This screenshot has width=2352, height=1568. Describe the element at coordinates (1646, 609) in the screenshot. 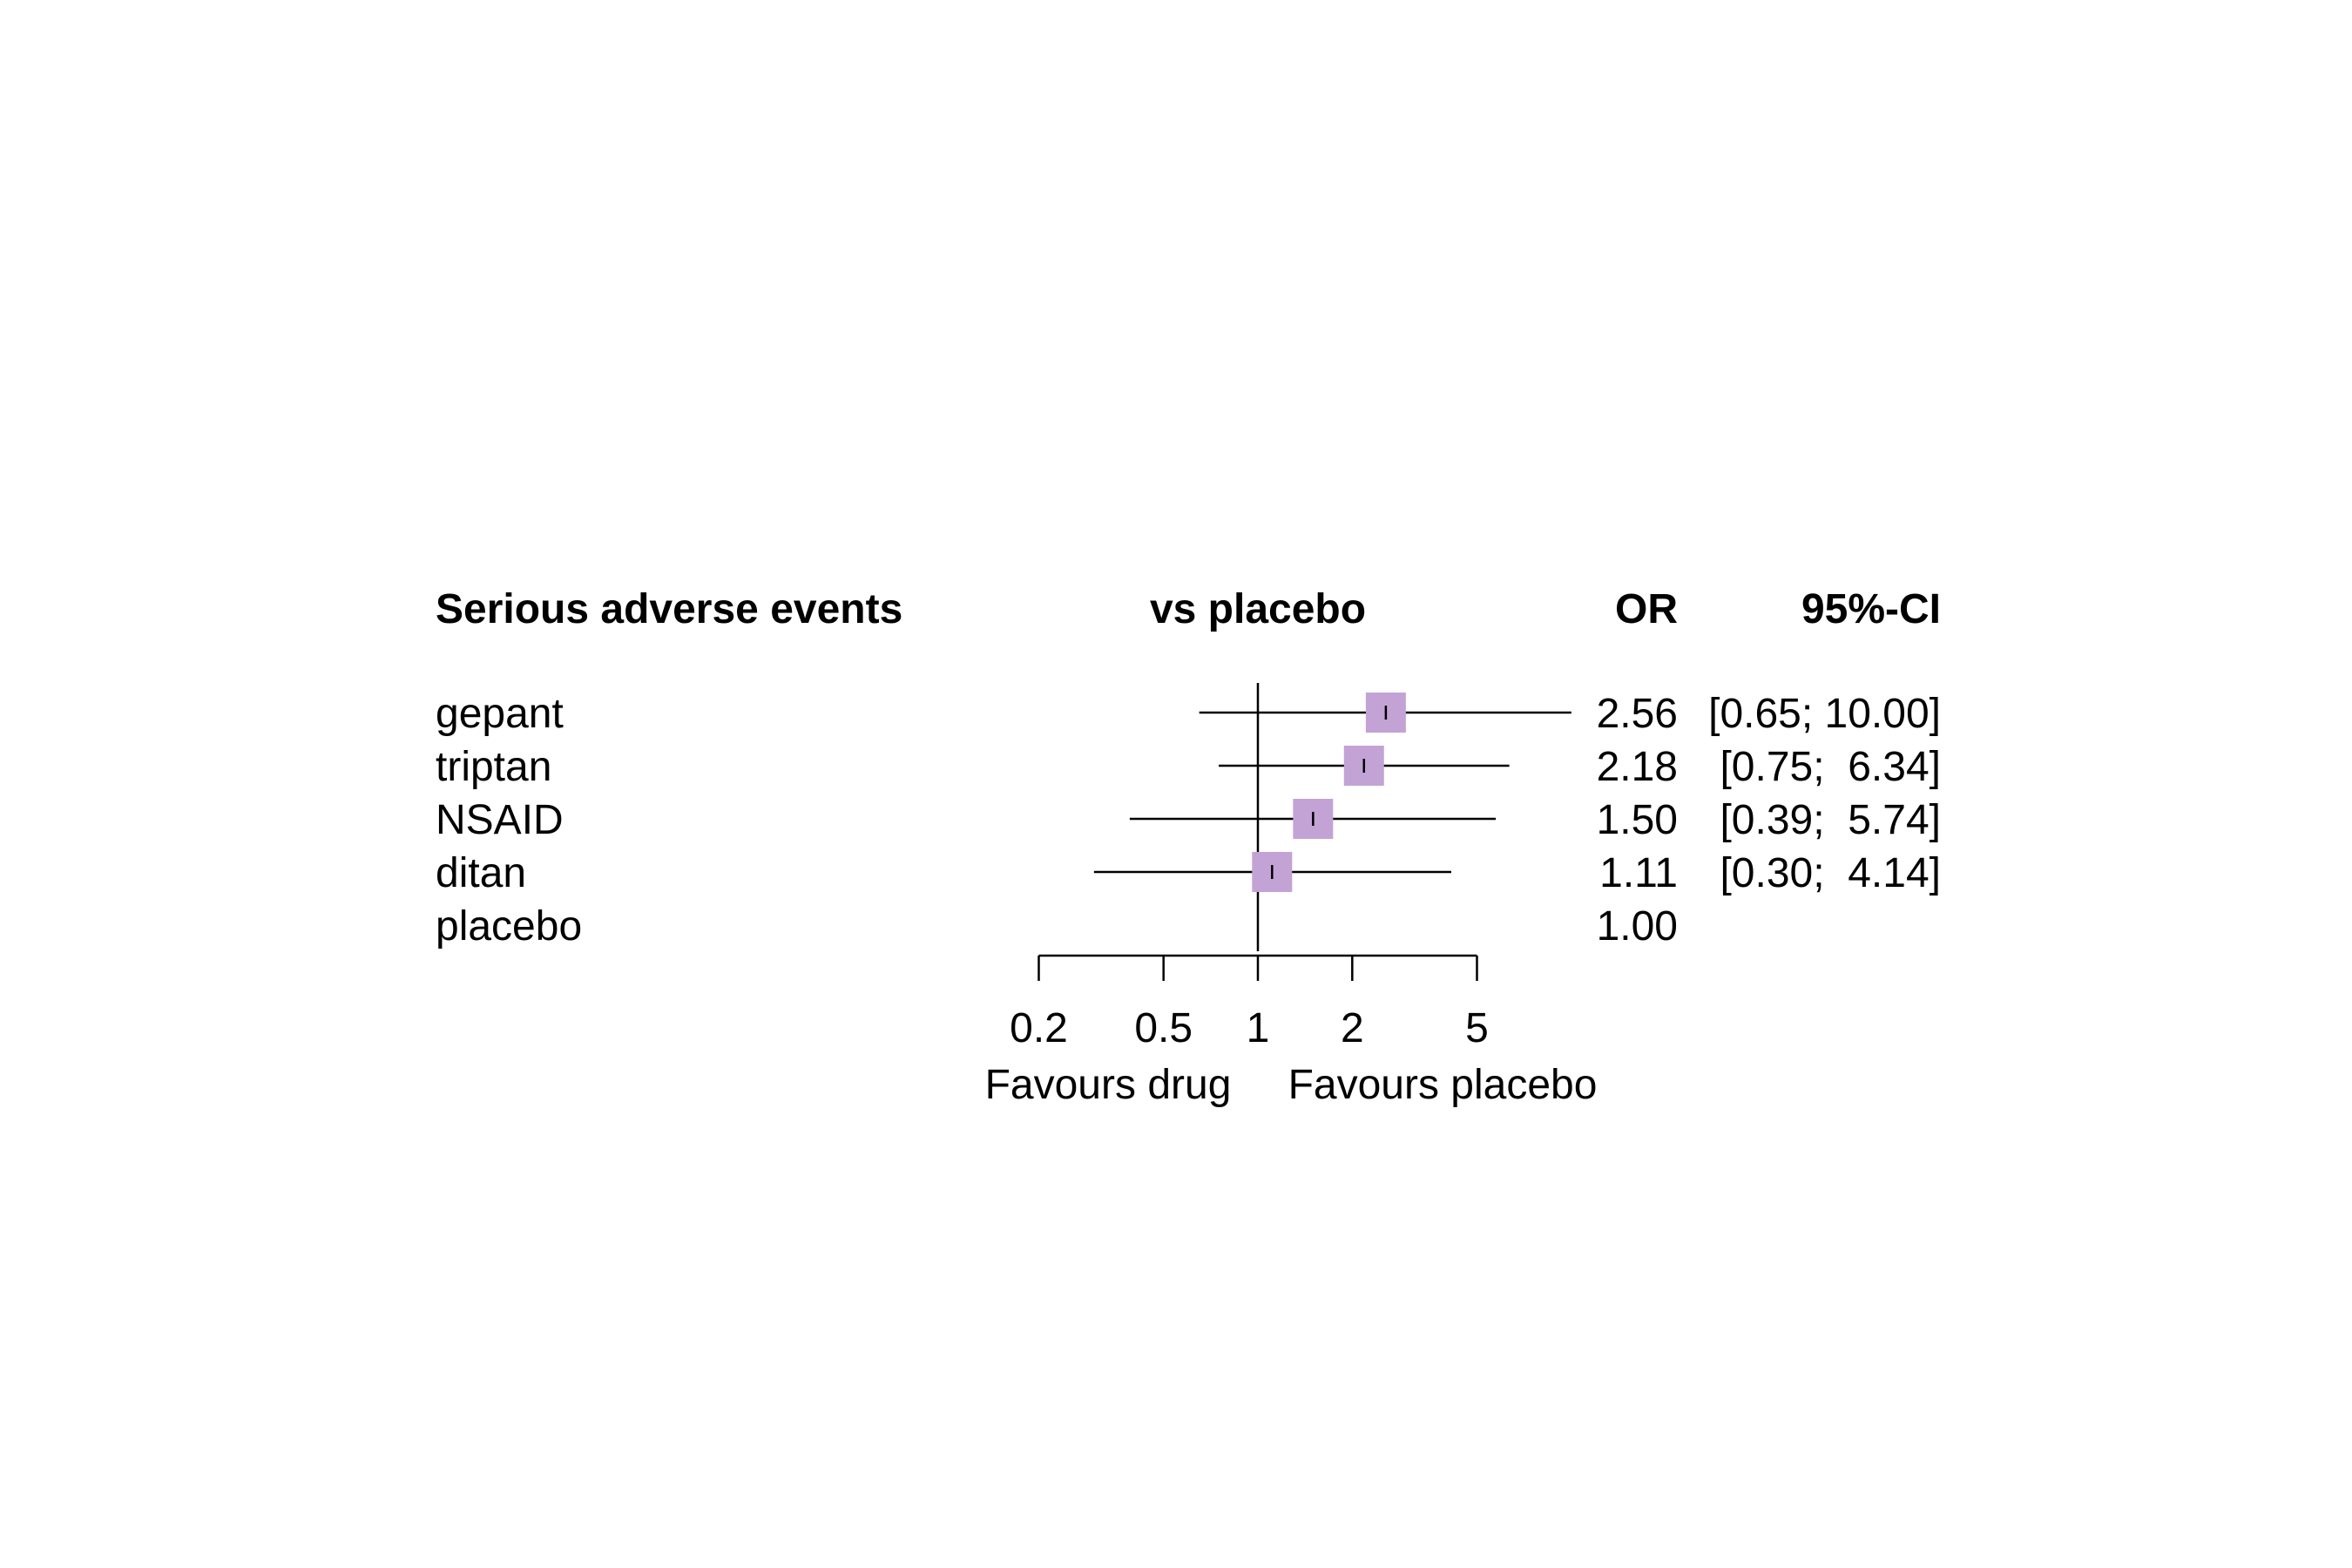

I see `header-estimate: OR` at that location.